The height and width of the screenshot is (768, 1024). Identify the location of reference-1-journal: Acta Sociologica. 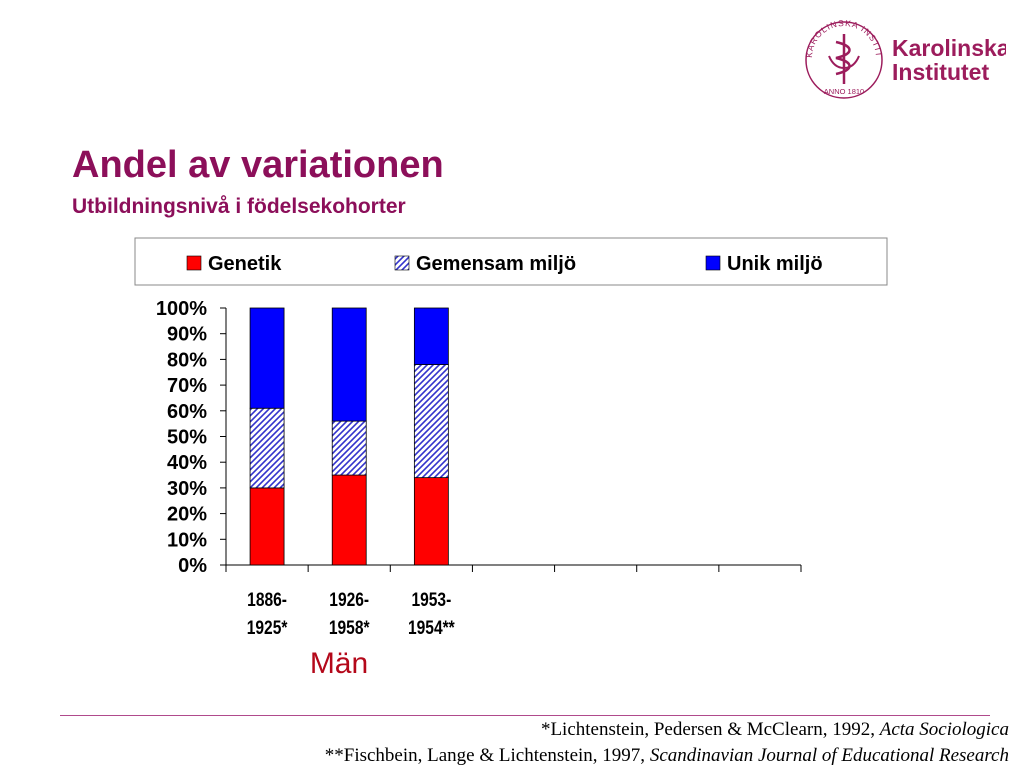
(944, 729).